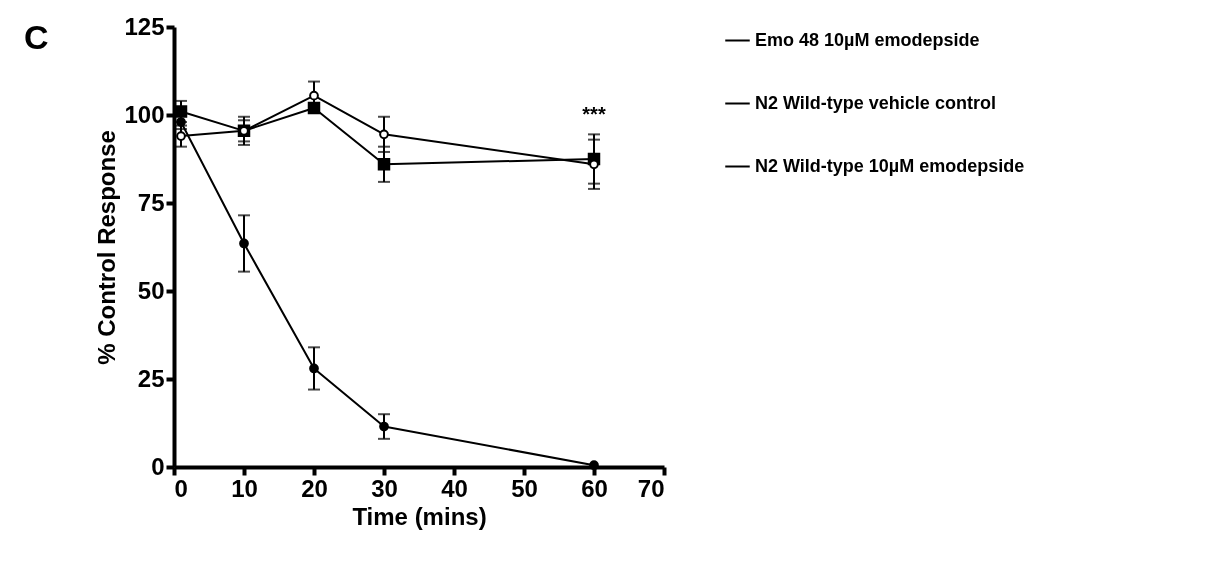 This screenshot has width=1226, height=576. I want to click on x-tick-label: 20, so click(314, 488).